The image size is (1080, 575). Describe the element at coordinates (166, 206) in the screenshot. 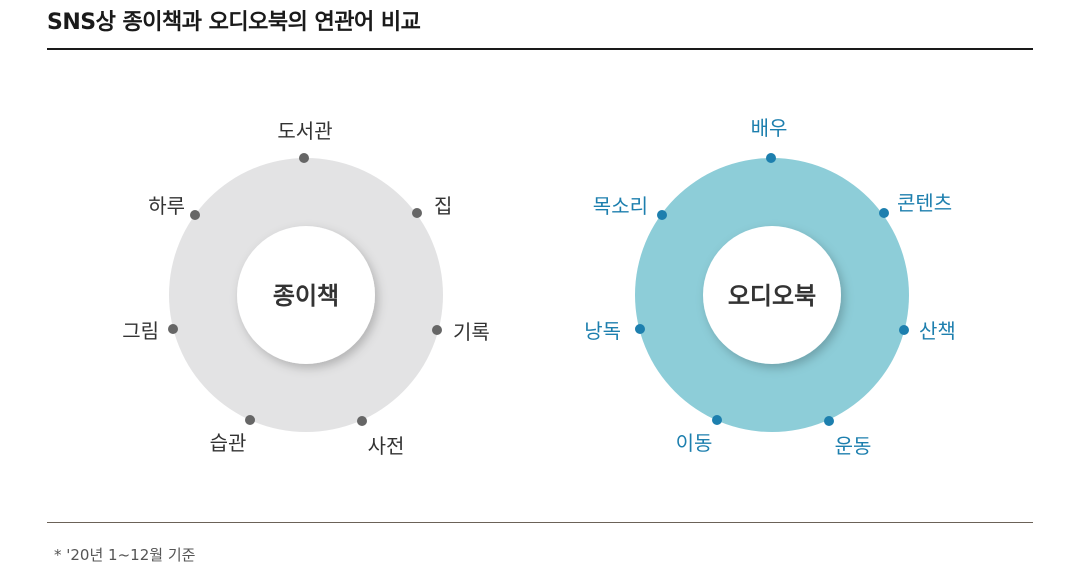

I see `keyword-label: 하루` at that location.